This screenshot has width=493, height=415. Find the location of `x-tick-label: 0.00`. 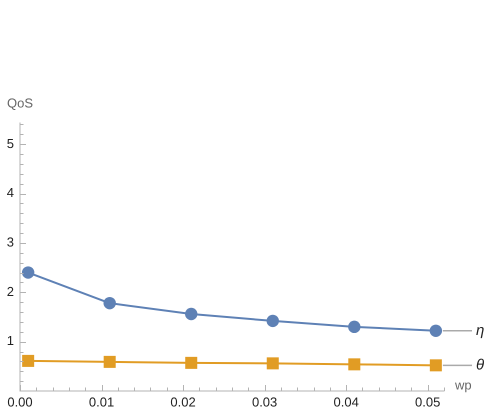

x-tick-label: 0.00 is located at coordinates (20, 402).